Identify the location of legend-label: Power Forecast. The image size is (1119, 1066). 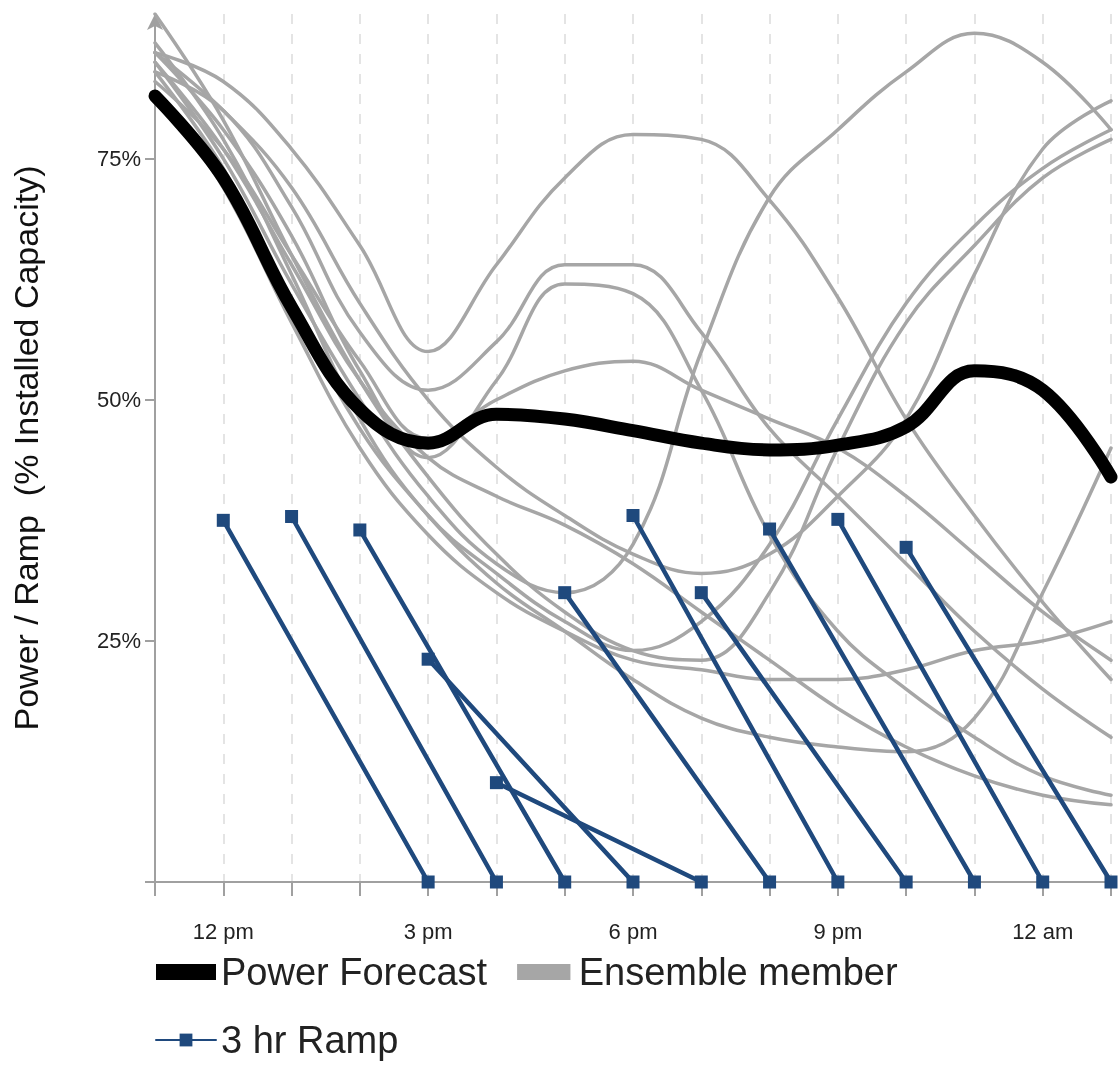
(354, 972).